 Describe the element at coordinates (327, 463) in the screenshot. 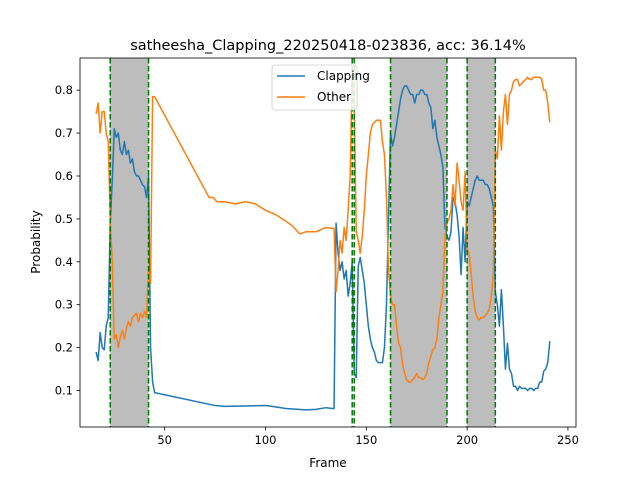

I see `x-axis-label: Frame` at that location.